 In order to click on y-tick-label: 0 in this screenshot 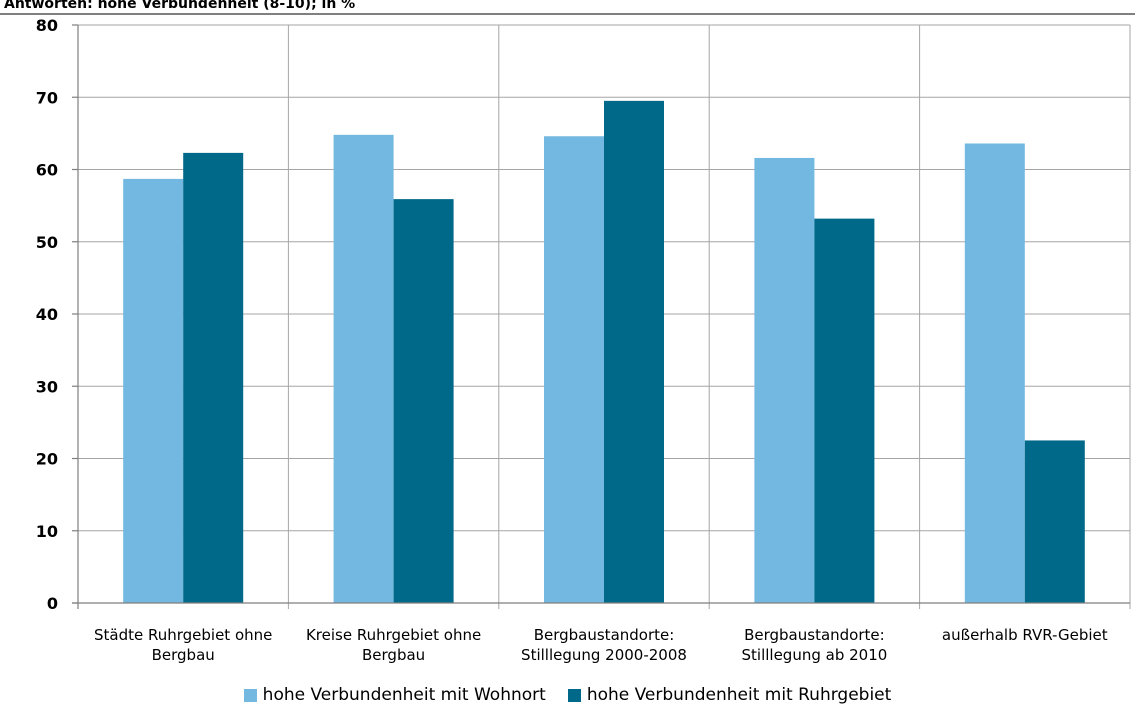, I will do `click(52, 603)`.